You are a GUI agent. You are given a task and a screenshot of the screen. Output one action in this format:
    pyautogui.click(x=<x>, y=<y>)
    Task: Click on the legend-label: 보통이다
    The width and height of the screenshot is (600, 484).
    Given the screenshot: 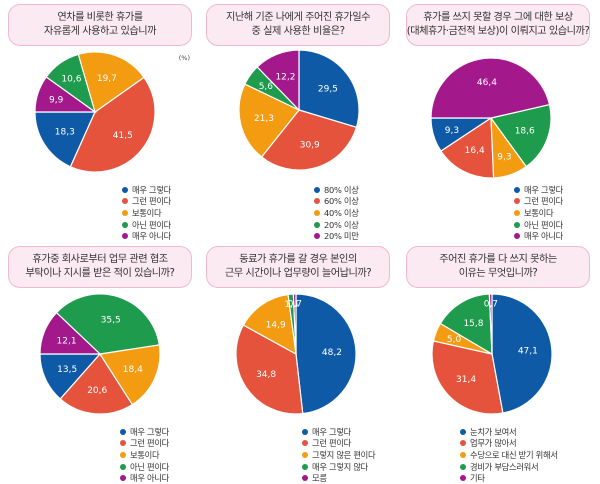 What is the action you would take?
    pyautogui.click(x=147, y=212)
    